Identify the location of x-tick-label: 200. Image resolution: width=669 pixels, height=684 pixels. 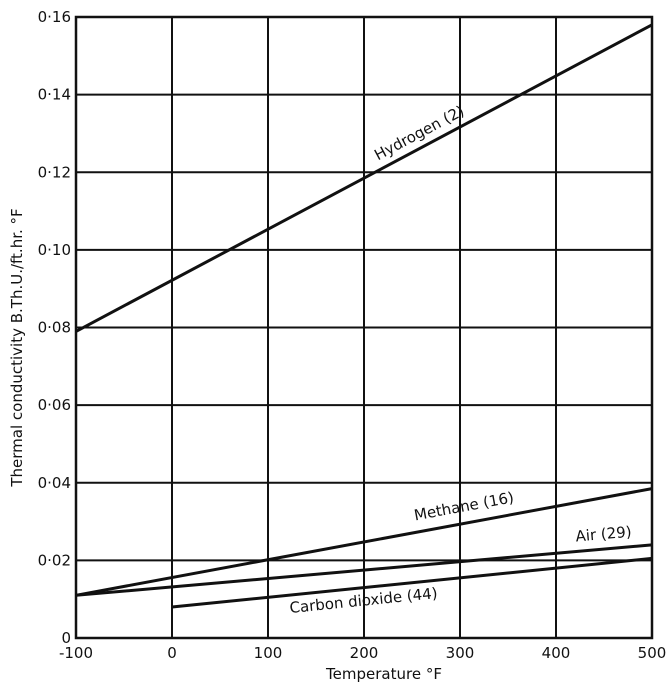
(364, 653).